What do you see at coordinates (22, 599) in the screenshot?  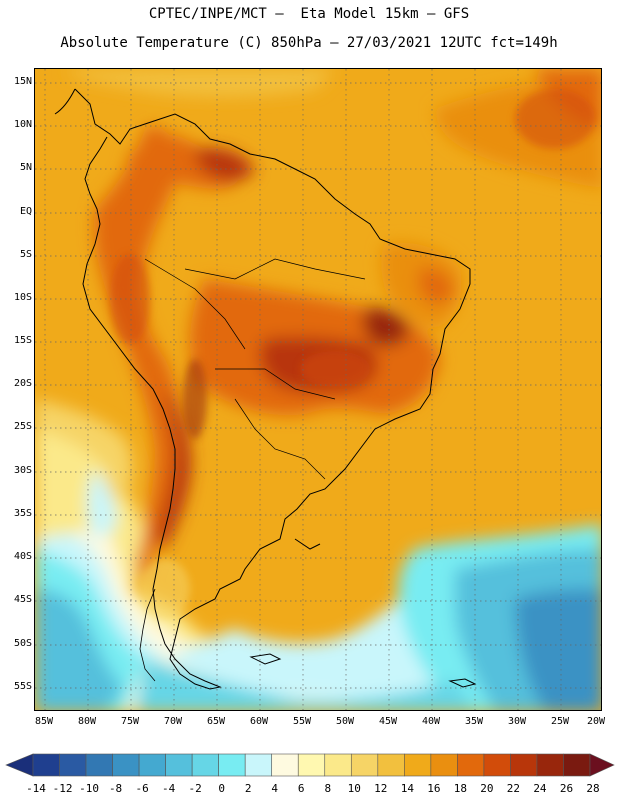 I see `lat-label: 45S` at bounding box center [22, 599].